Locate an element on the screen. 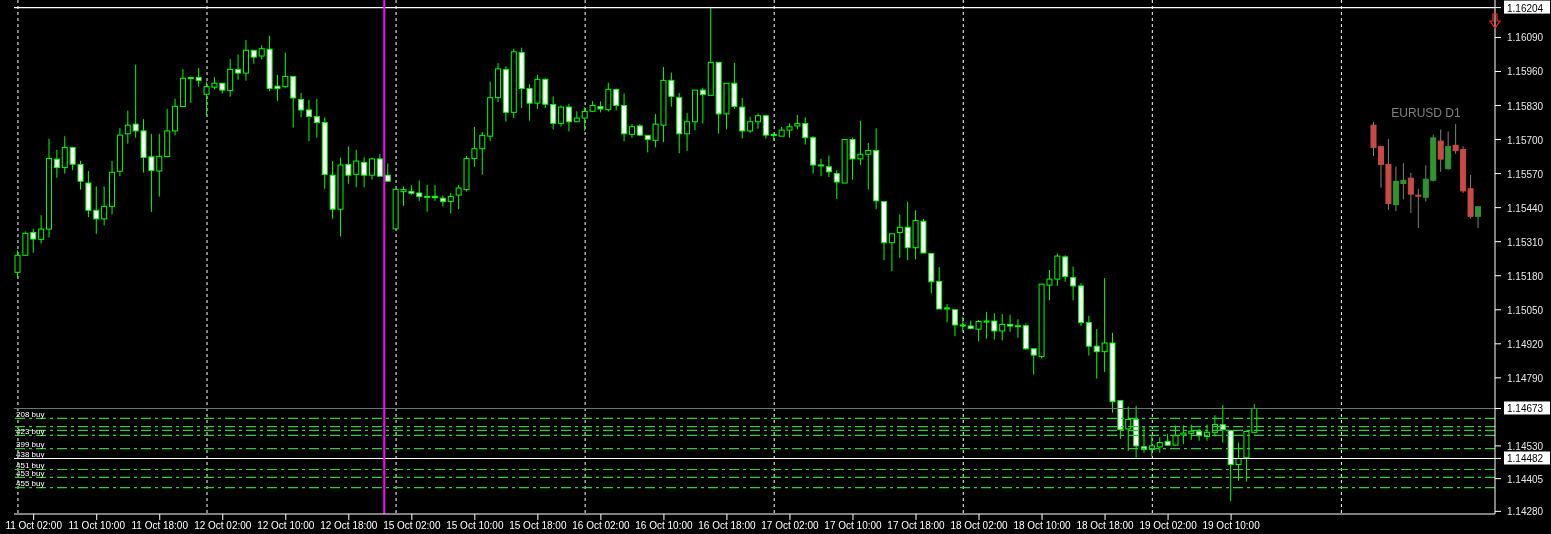  x-tick-label: 19 Oct 10:00 is located at coordinates (1231, 526).